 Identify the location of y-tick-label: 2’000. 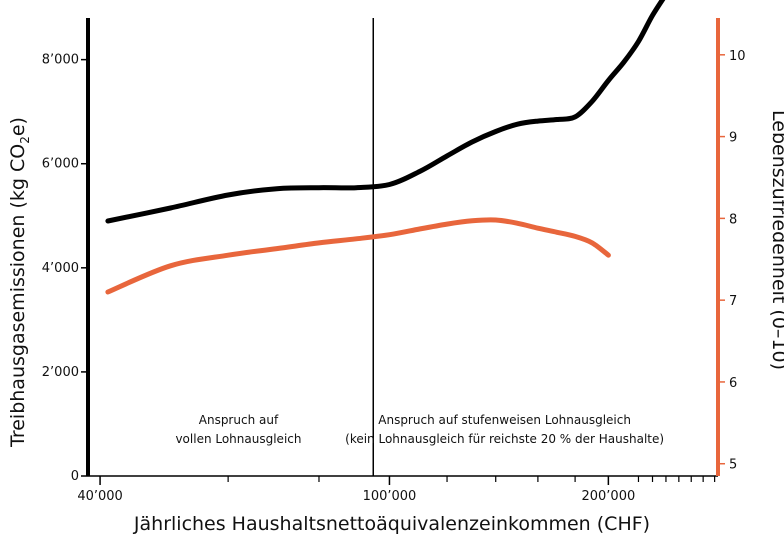
(60, 372).